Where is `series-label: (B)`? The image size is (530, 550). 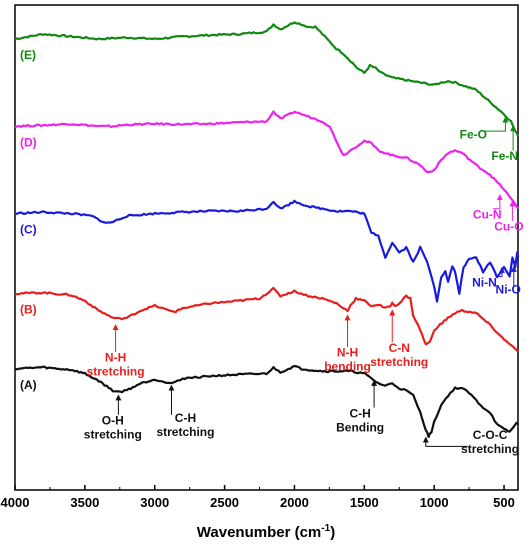
series-label: (B) is located at coordinates (28, 310).